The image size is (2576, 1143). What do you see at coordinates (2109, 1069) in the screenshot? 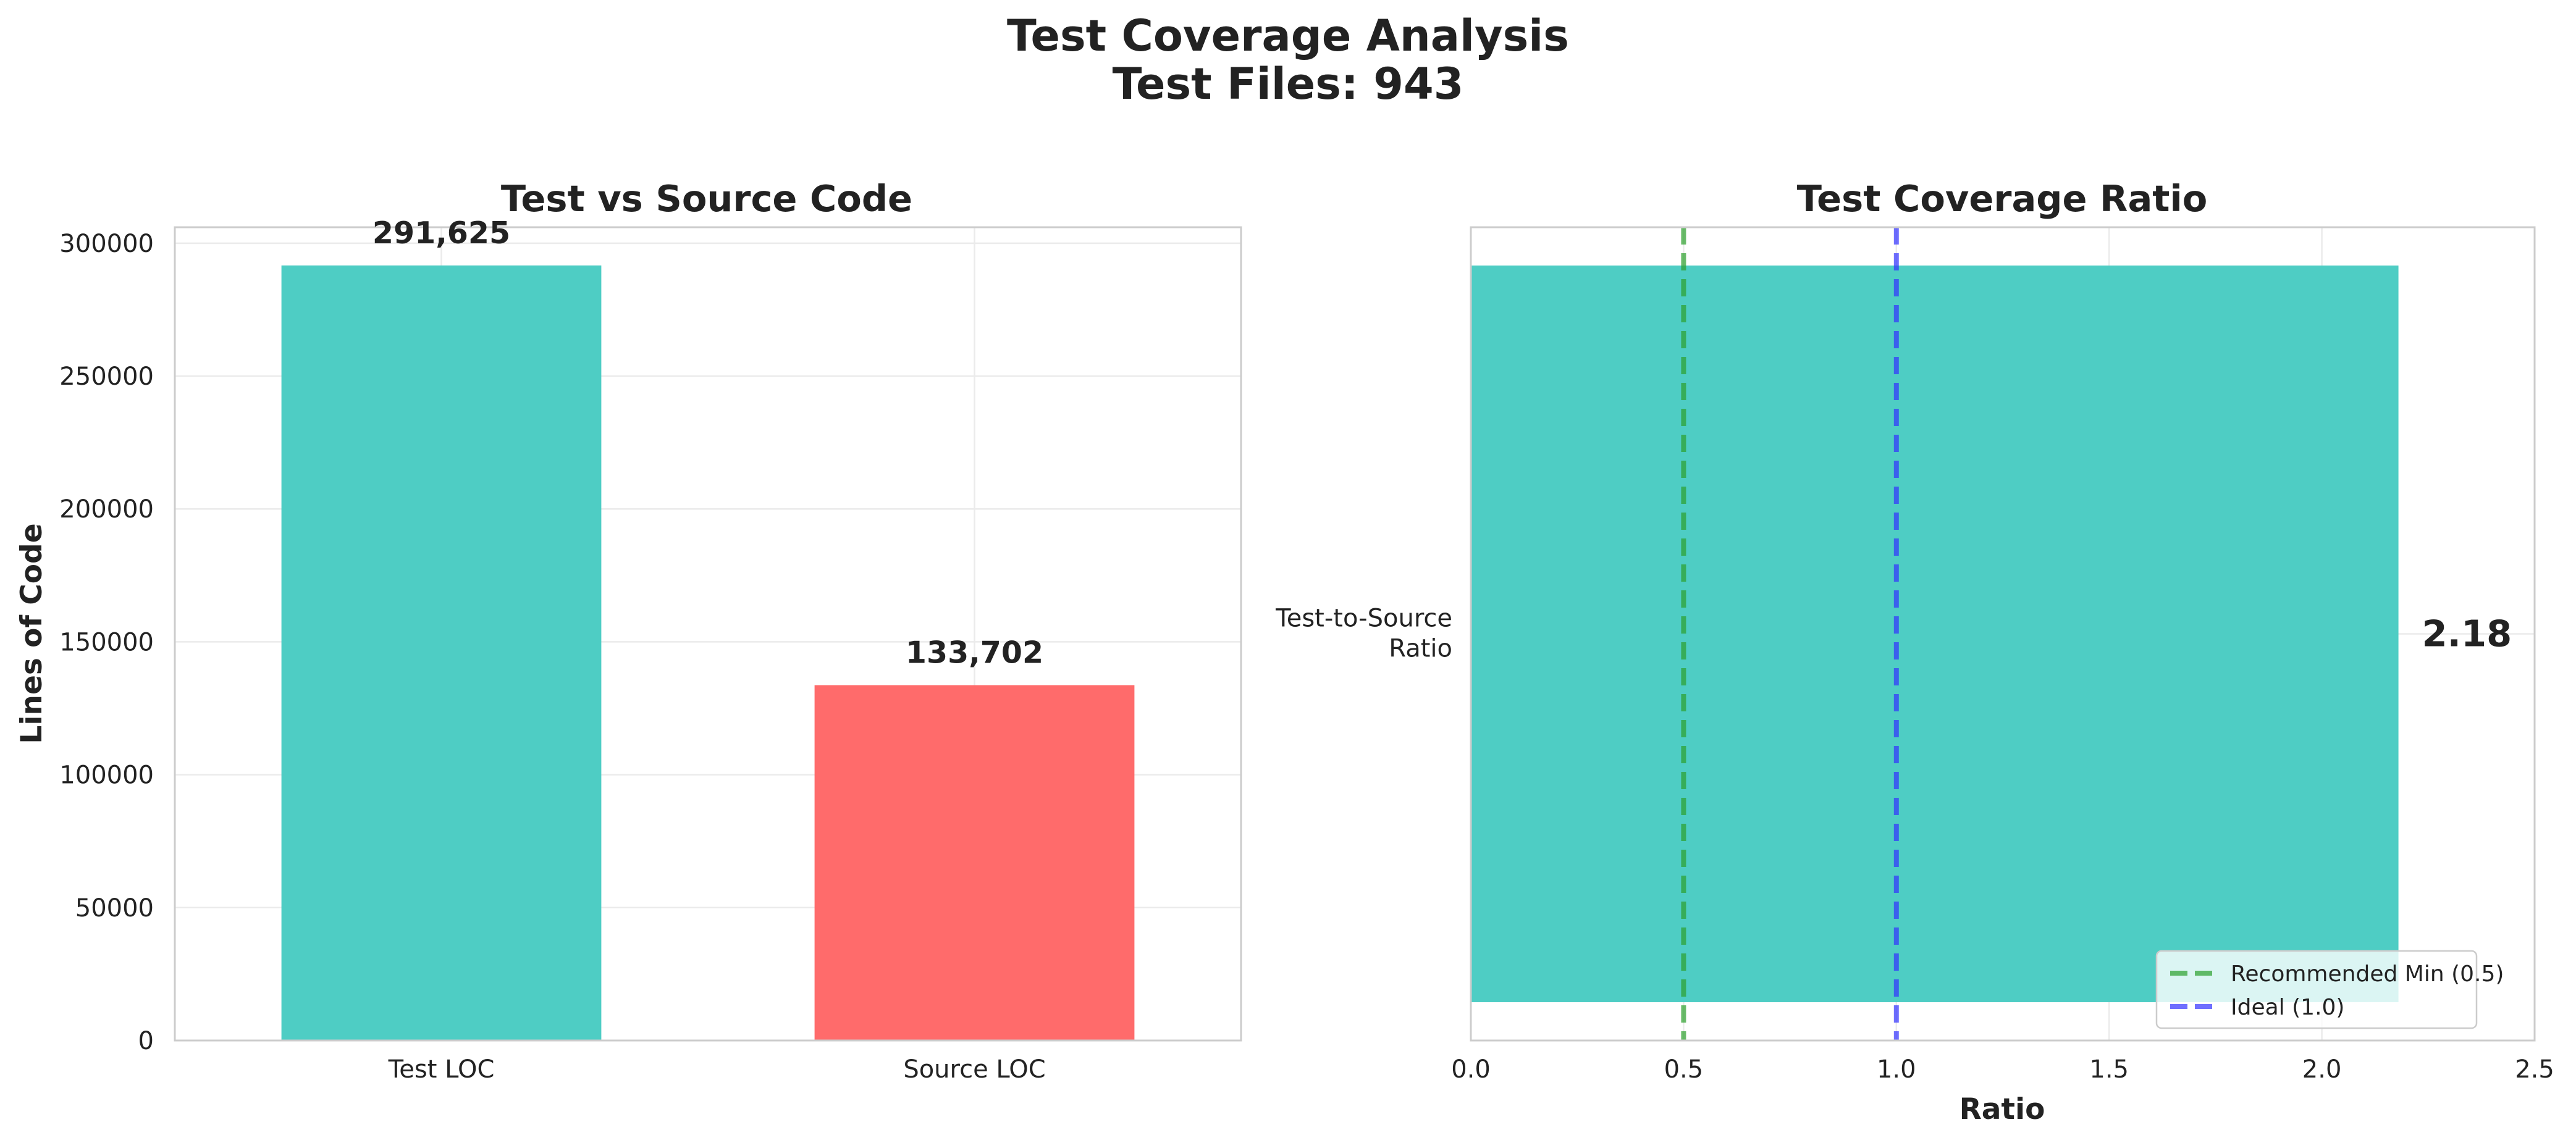
I see `right-x-tick-label-3: 1.5` at bounding box center [2109, 1069].